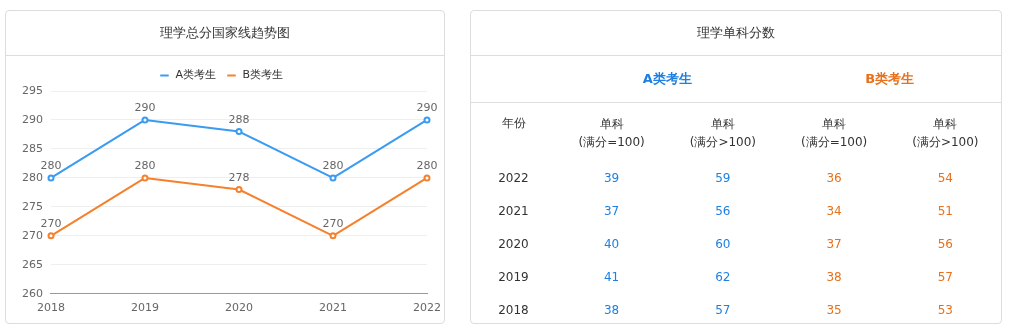 The image size is (1010, 334). What do you see at coordinates (32, 90) in the screenshot?
I see `y-tick-label: 295` at bounding box center [32, 90].